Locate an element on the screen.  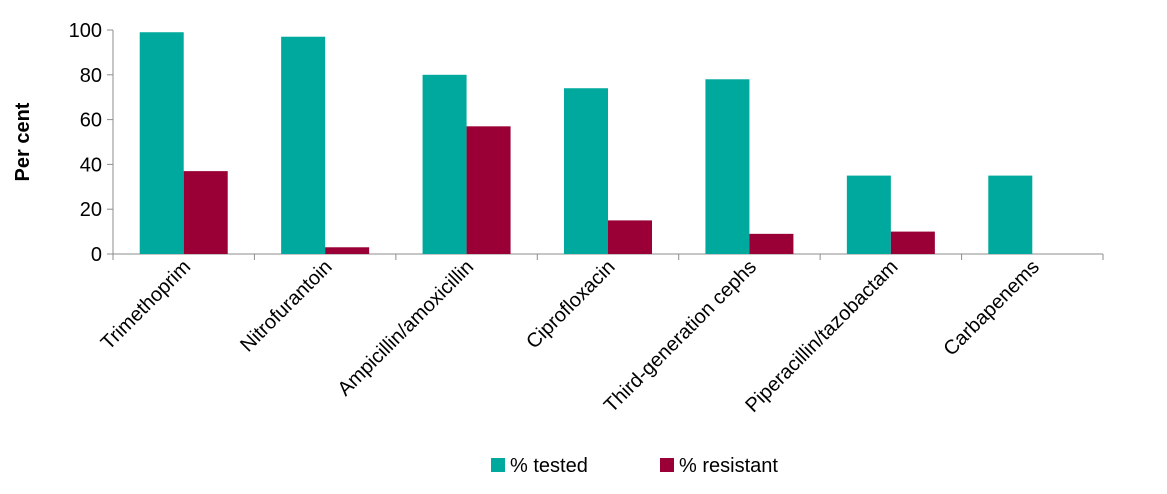
y-axis: 0 20 40 60 80 100 is located at coordinates (91, 143).